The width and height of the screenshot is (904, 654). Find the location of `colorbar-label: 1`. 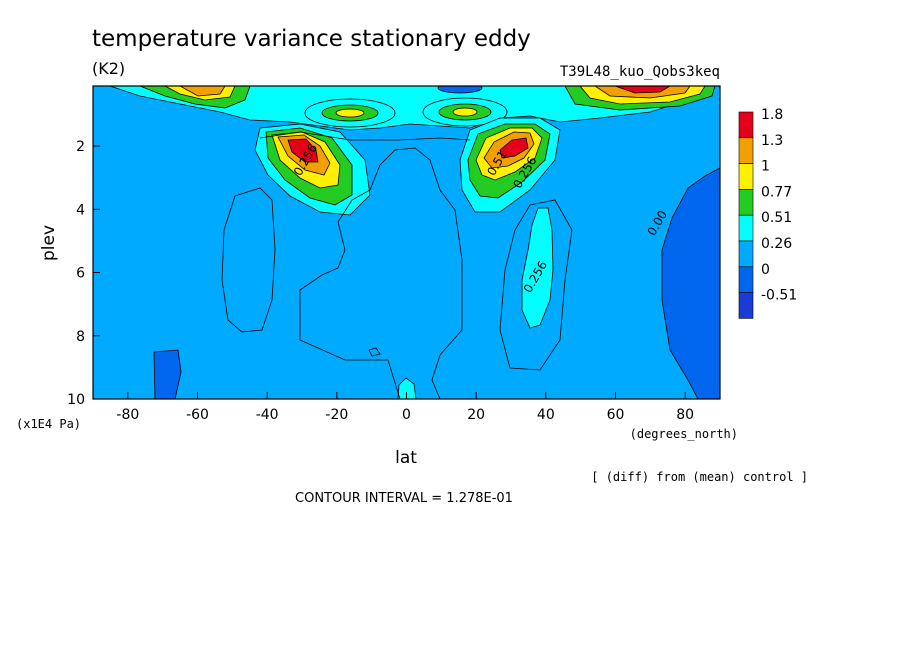

colorbar-label: 1 is located at coordinates (765, 167).